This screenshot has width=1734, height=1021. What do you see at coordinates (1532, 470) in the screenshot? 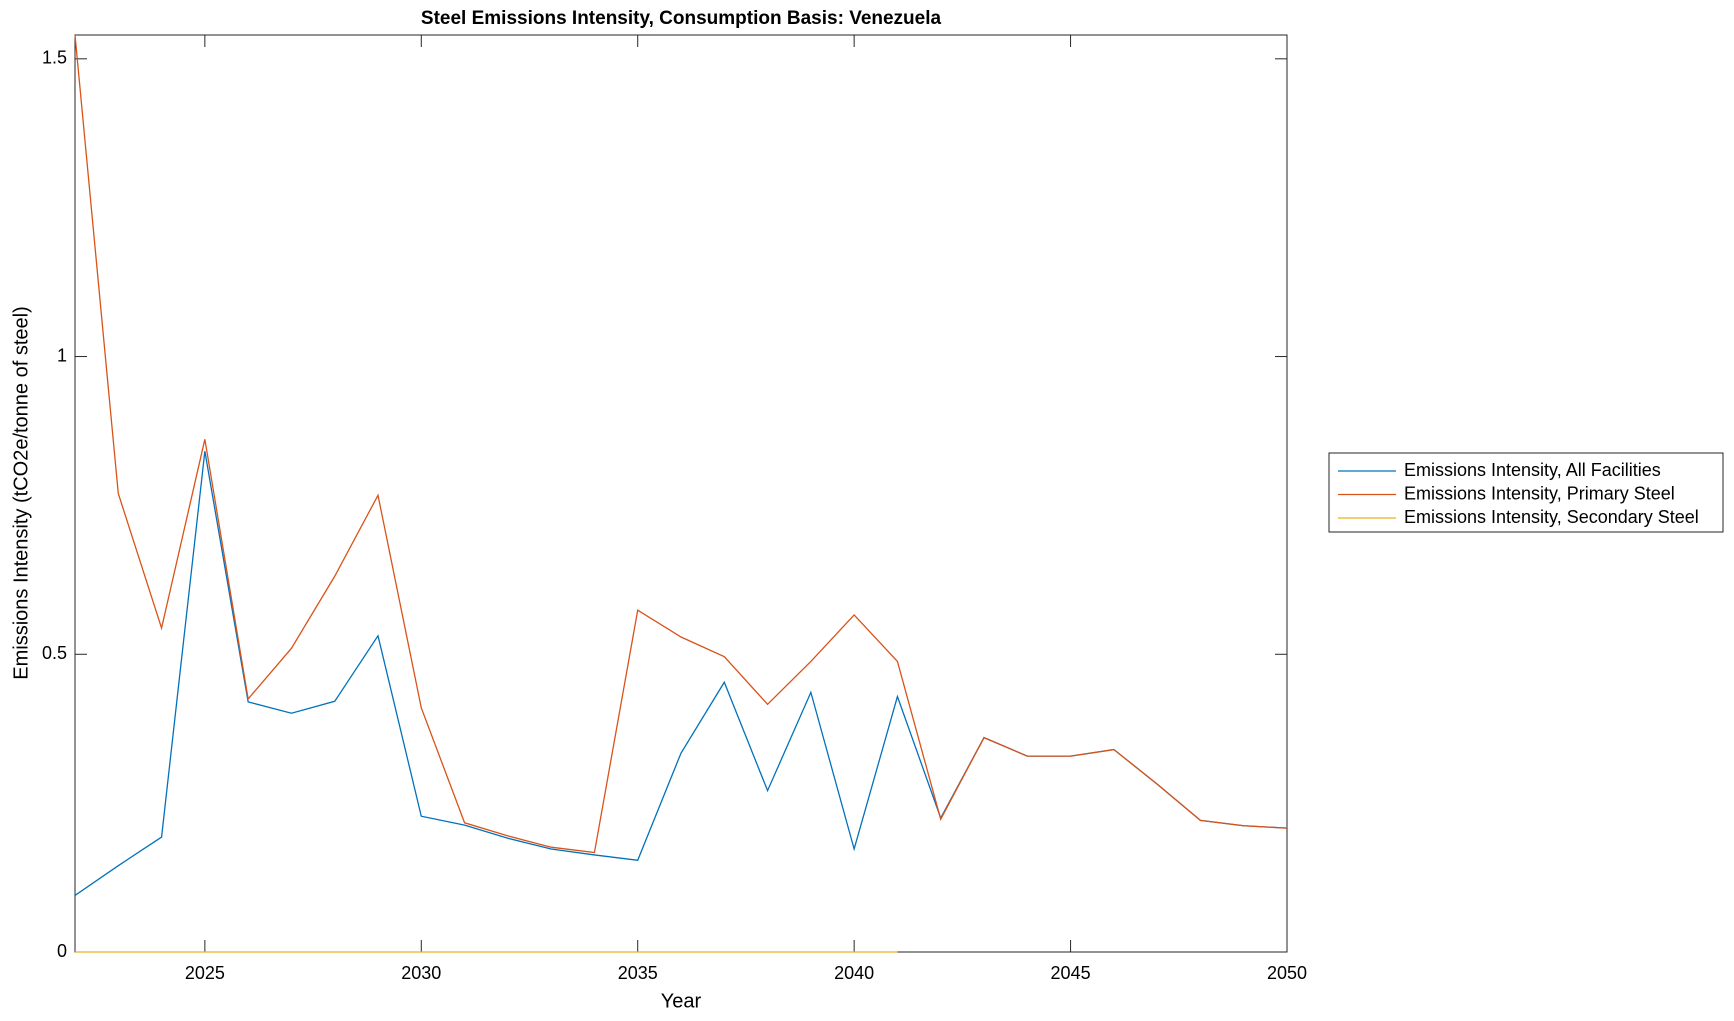
I see `legend-label: Emissions Intensity, All Facilities` at bounding box center [1532, 470].